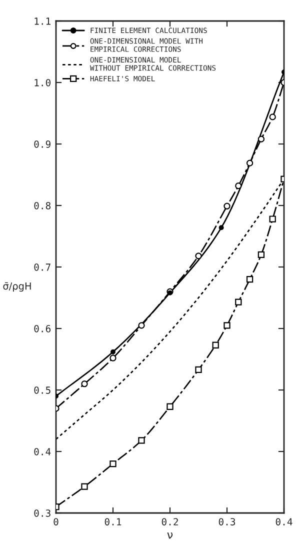 This screenshot has height=541, width=301. Describe the element at coordinates (17, 287) in the screenshot. I see `y-axis-title: σ̄/ρgH` at that location.